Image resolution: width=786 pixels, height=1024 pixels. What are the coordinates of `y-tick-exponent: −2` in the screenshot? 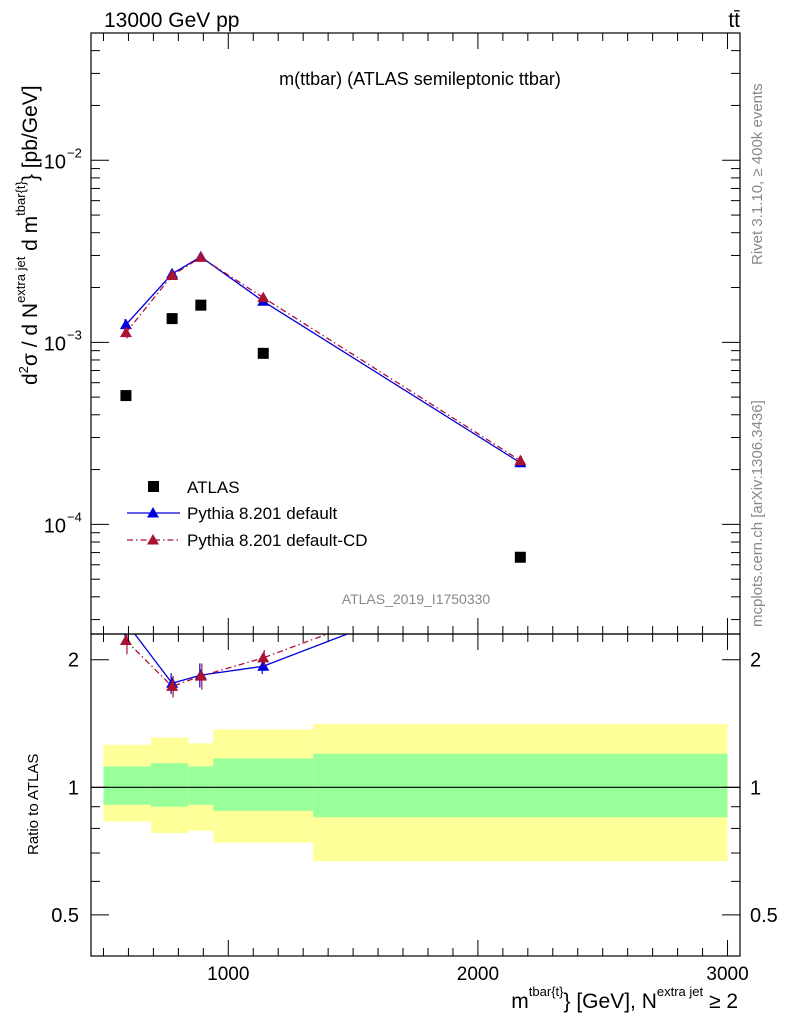 It's located at (74, 152).